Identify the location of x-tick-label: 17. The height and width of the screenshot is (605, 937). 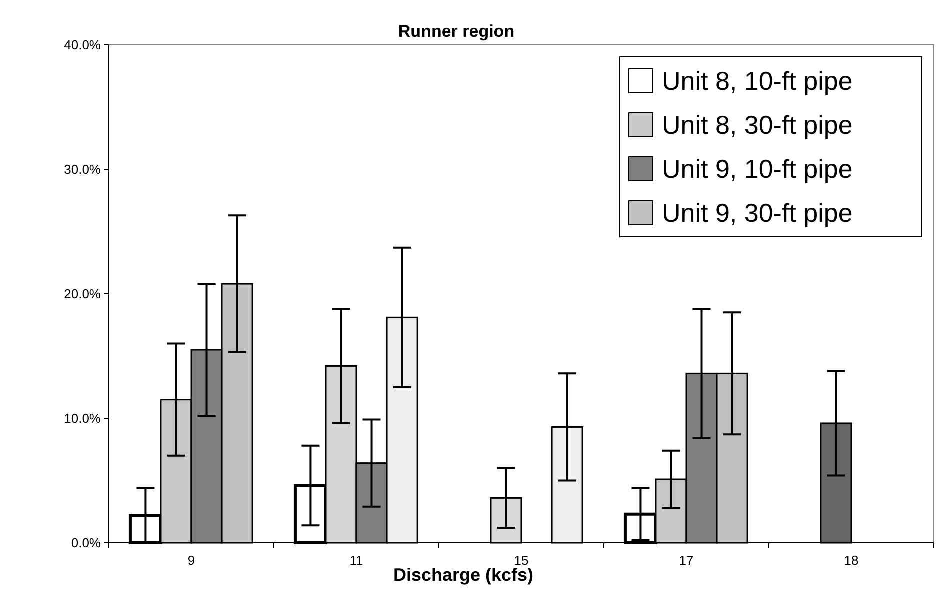
(686, 560).